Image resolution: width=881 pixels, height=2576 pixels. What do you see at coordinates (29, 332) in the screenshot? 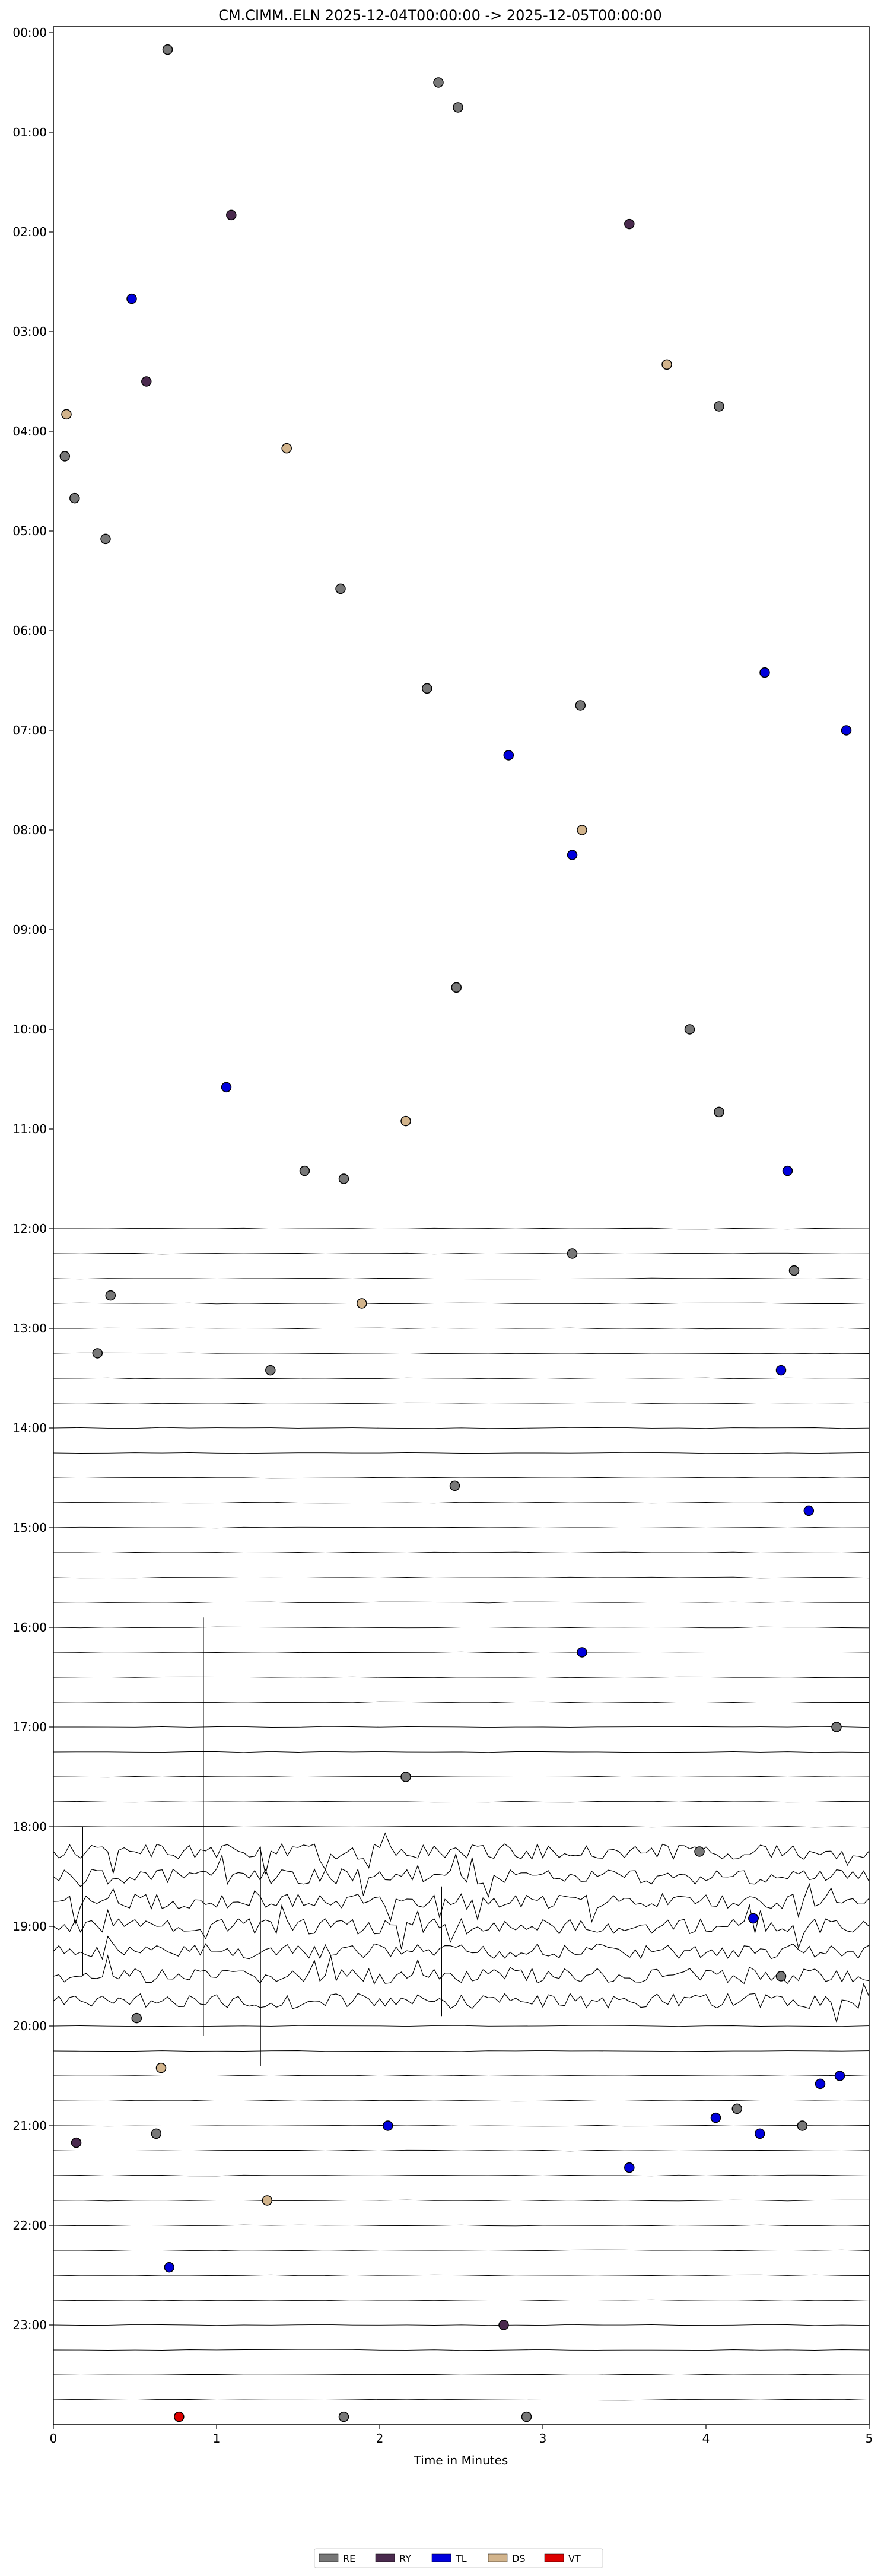
I see `y-tick-label: 03:00` at bounding box center [29, 332].